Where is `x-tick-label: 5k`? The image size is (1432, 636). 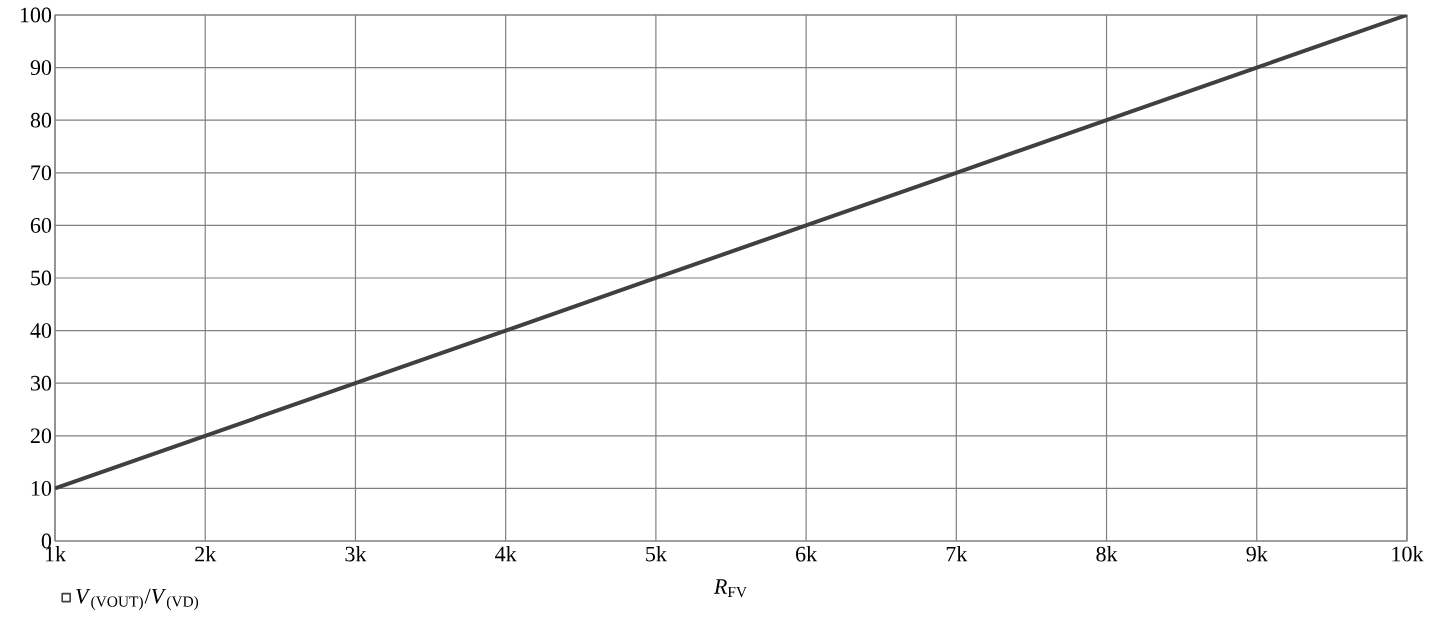 x-tick-label: 5k is located at coordinates (656, 554).